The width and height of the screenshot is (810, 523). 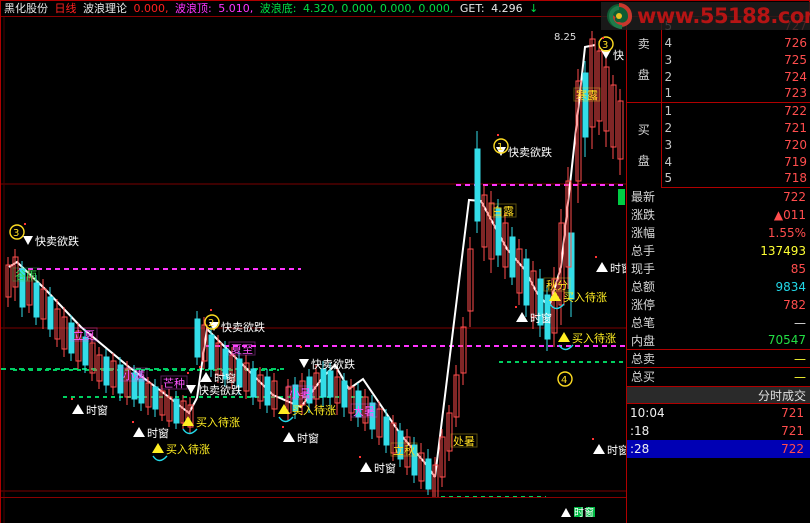 What do you see at coordinates (668, 110) in the screenshot?
I see `order-book-level: 1` at bounding box center [668, 110].